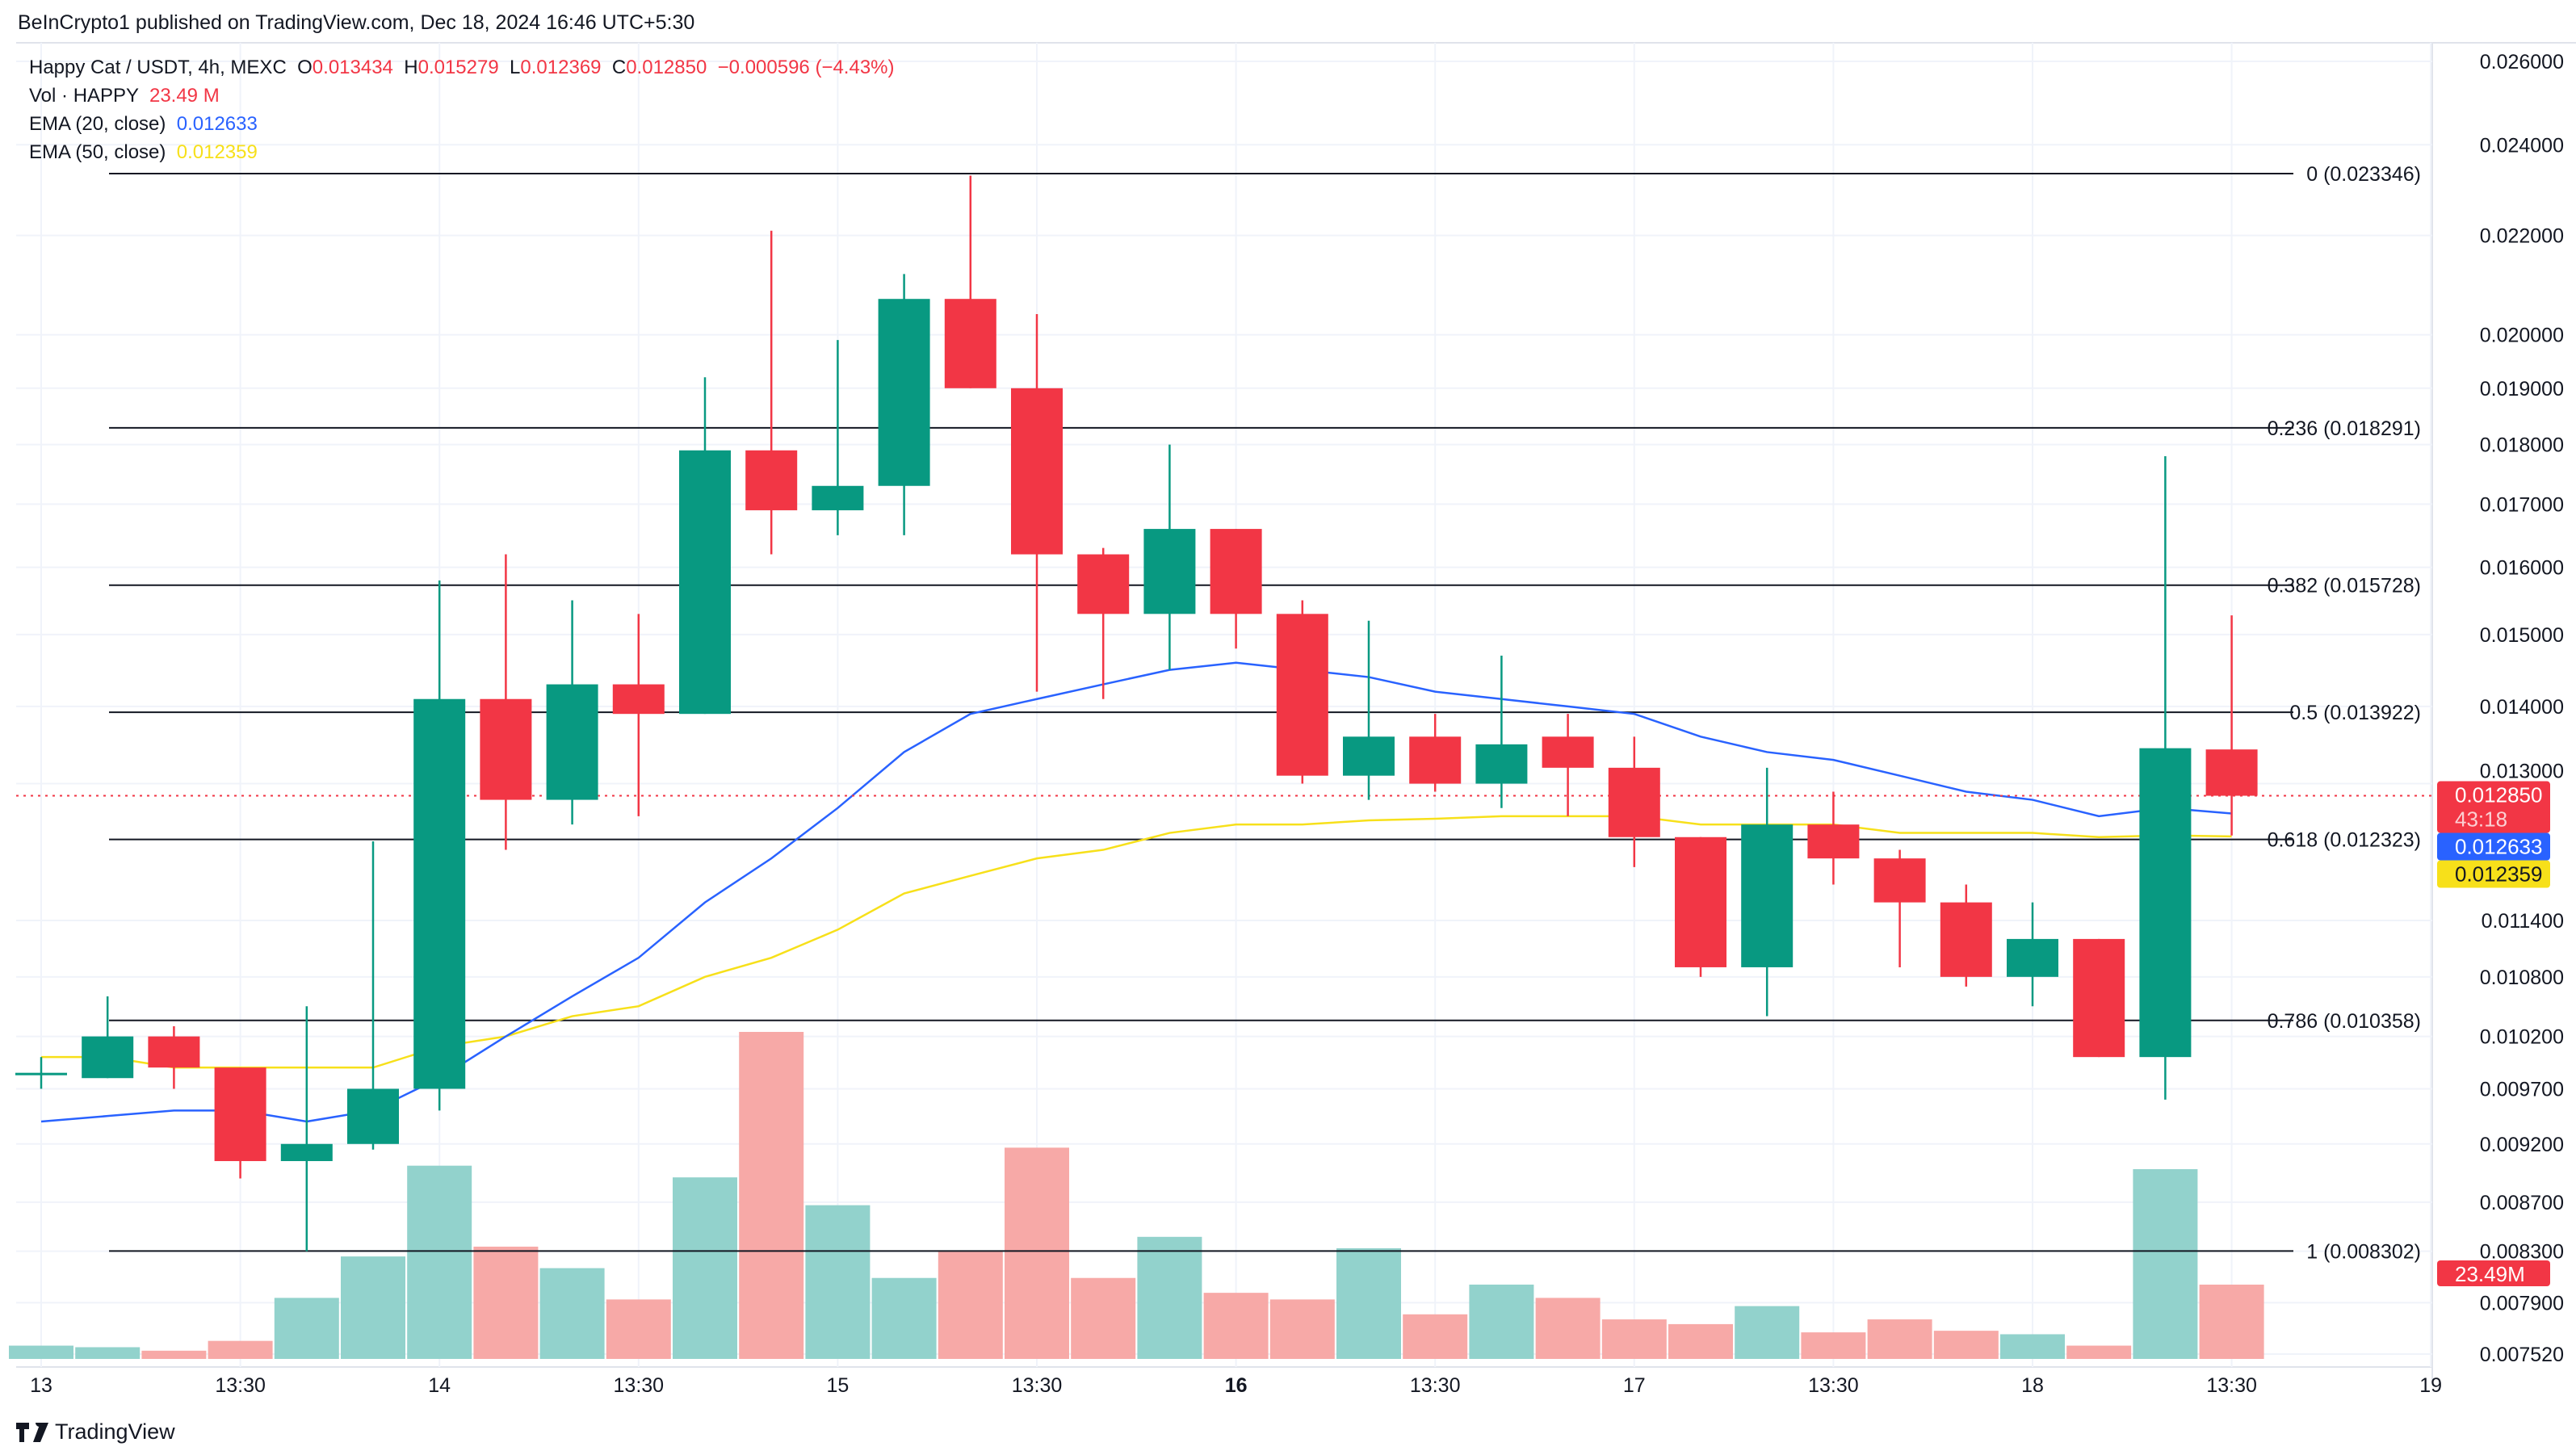 This screenshot has width=2576, height=1455. Describe the element at coordinates (32, 1432) in the screenshot. I see `tradingview-logo-icon` at that location.